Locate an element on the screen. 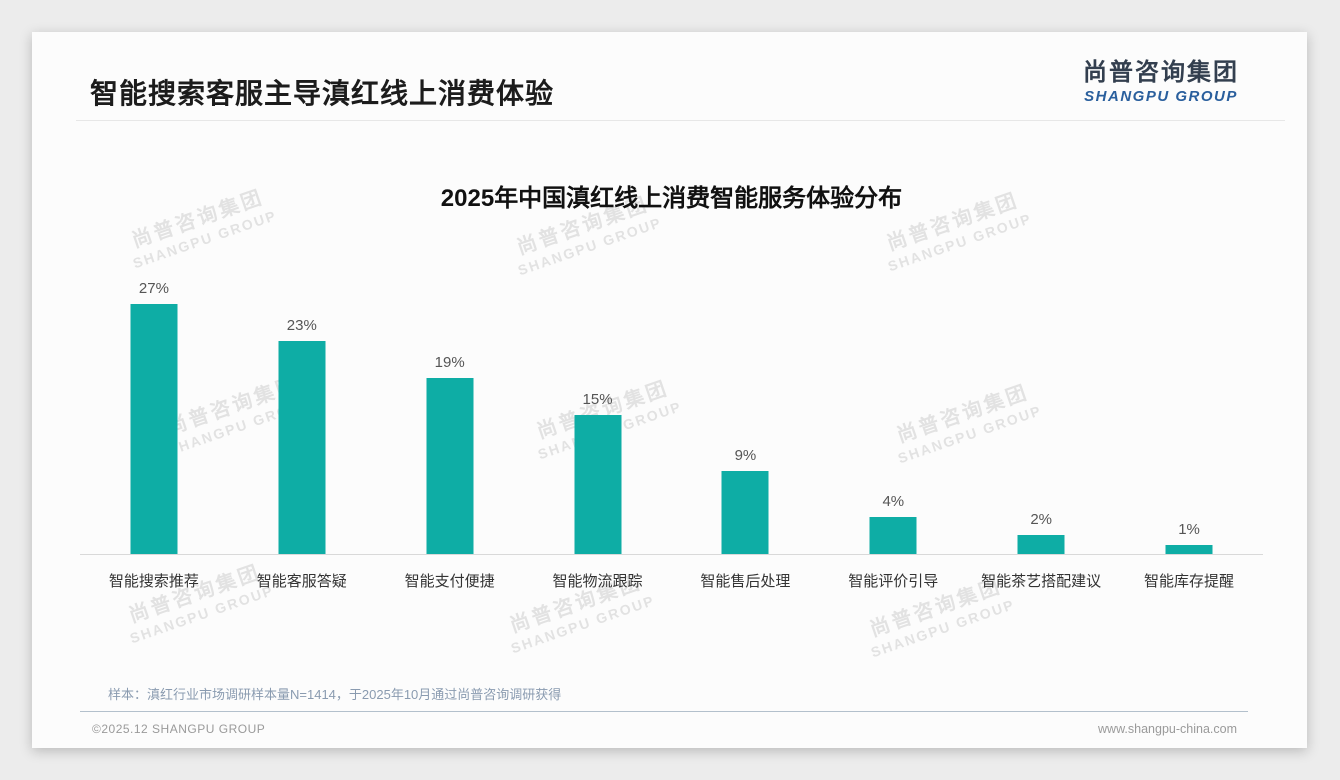 The width and height of the screenshot is (1340, 780). bar-column: 1% is located at coordinates (1189, 404).